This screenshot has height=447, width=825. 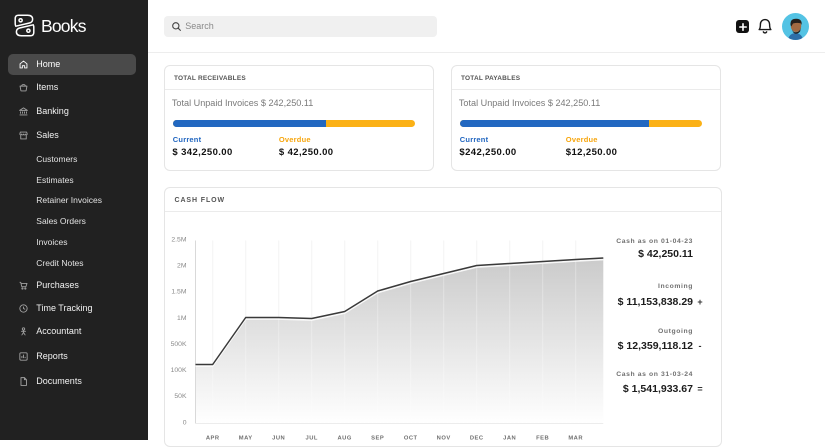 What do you see at coordinates (345, 437) in the screenshot?
I see `svg-text: AUG` at bounding box center [345, 437].